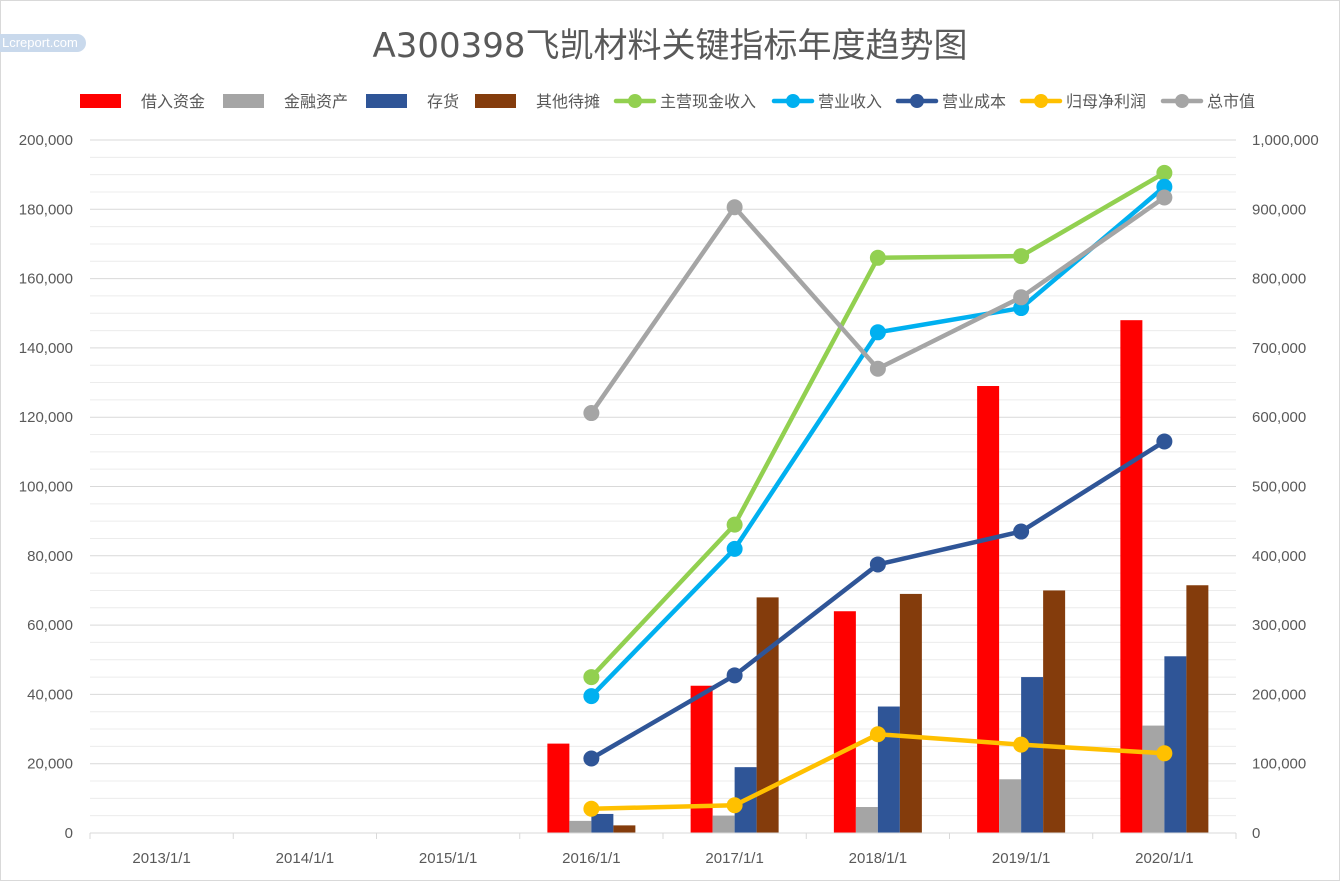 Image resolution: width=1340 pixels, height=881 pixels. I want to click on legend: 借入资金 金融资产 存货 其他待摊 主营现金收入 营业收入 营业成本 归母净利润 总市值, so click(667, 101).